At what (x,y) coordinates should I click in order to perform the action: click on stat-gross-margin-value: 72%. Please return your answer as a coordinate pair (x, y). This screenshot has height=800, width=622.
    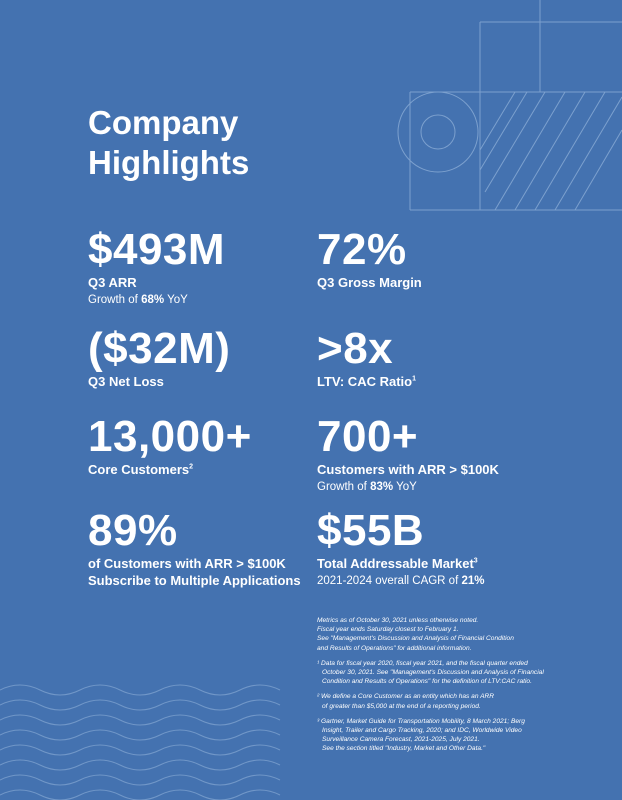
    Looking at the image, I should click on (362, 249).